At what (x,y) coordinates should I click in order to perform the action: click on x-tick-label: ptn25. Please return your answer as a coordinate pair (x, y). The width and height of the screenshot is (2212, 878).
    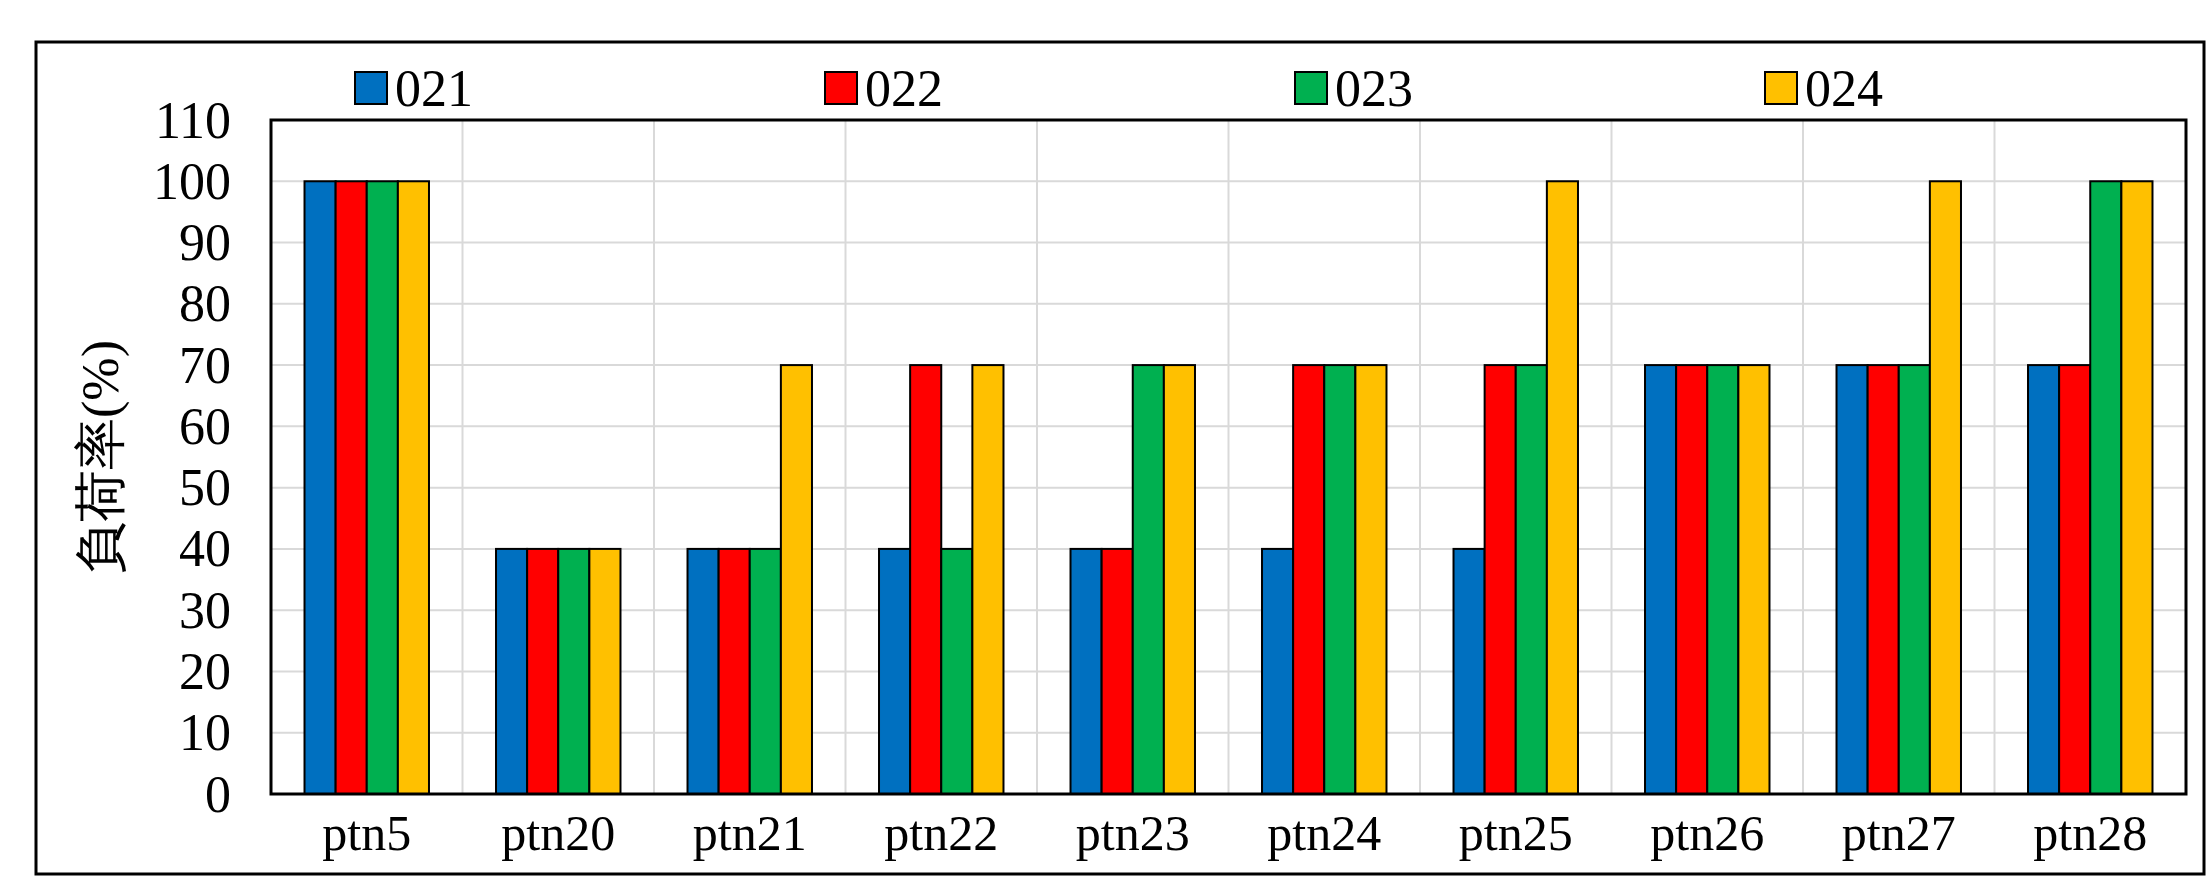
    Looking at the image, I should click on (1515, 833).